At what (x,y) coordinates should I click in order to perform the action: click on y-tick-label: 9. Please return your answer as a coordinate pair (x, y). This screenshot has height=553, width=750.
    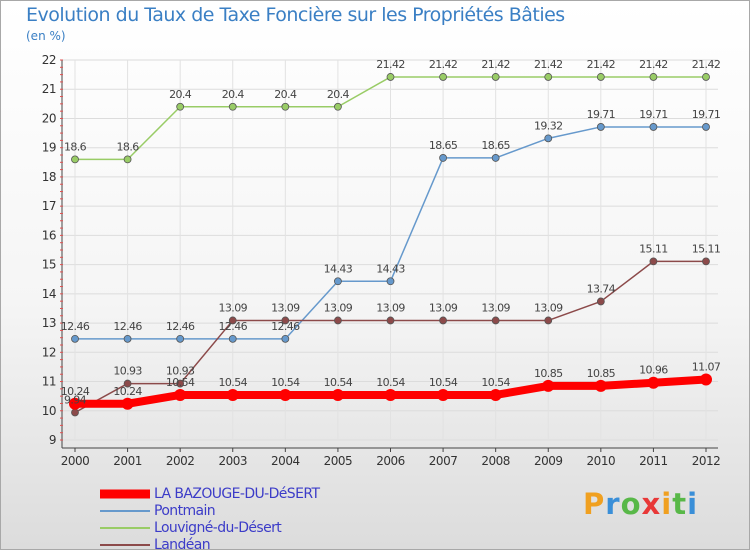
    Looking at the image, I should click on (52, 440).